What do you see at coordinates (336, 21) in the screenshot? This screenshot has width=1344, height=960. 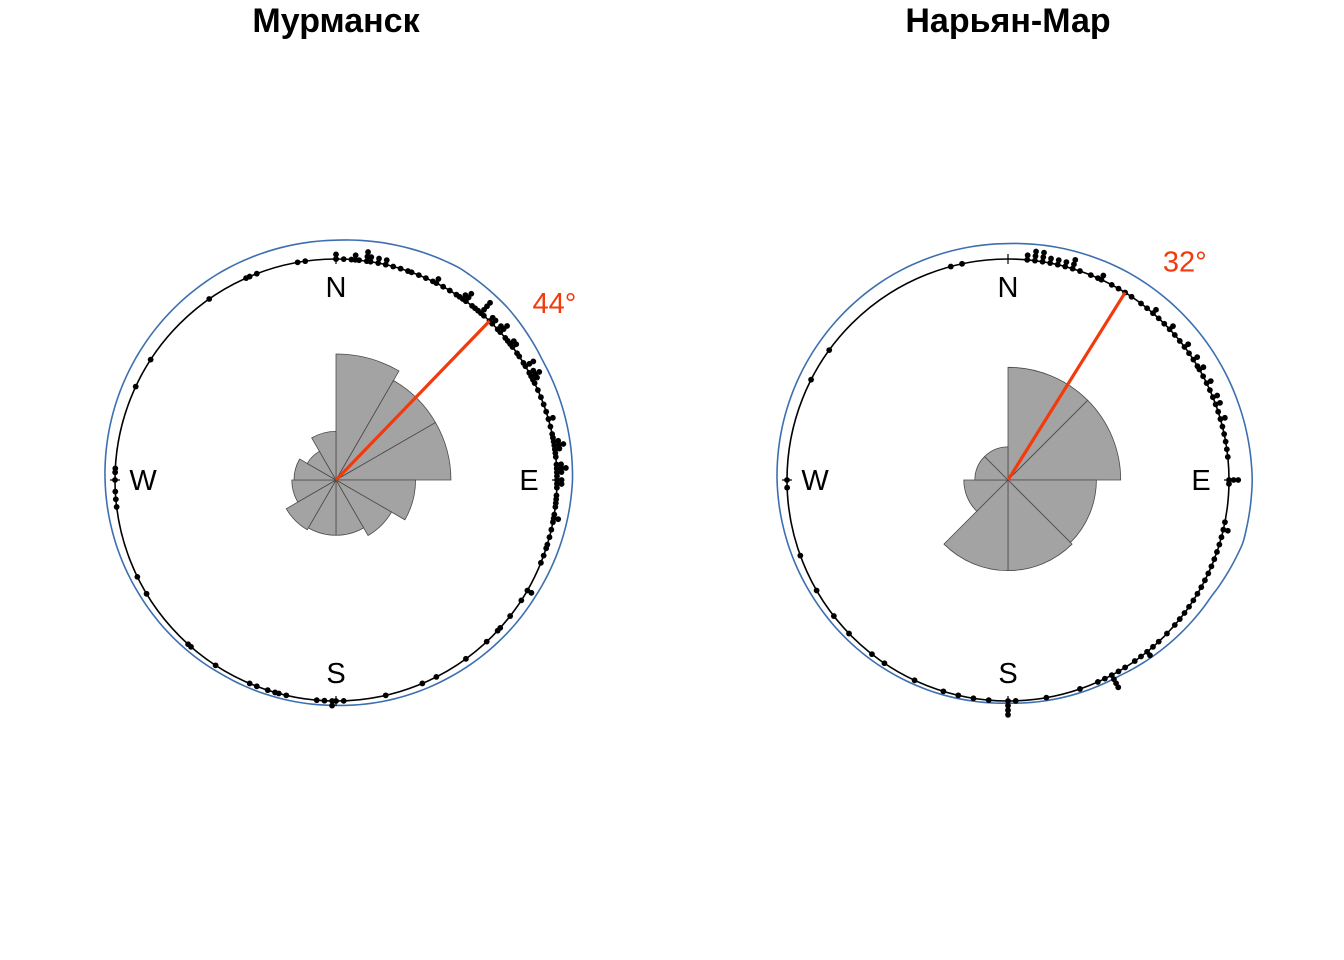 I see `plot-title: Мурманск` at bounding box center [336, 21].